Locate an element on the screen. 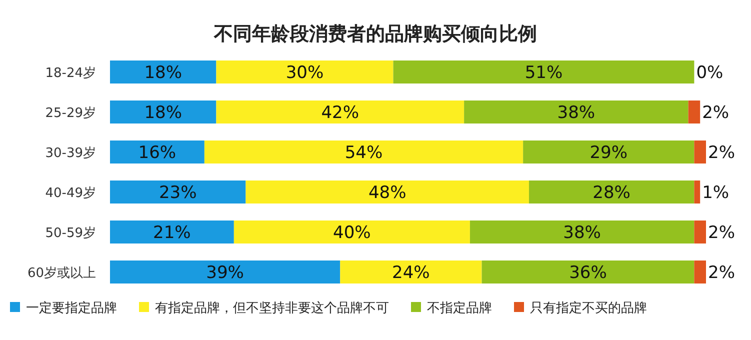 The width and height of the screenshot is (751, 340). chart-title: 不同年龄段消费者的品牌购买倾向比例 is located at coordinates (375, 34).